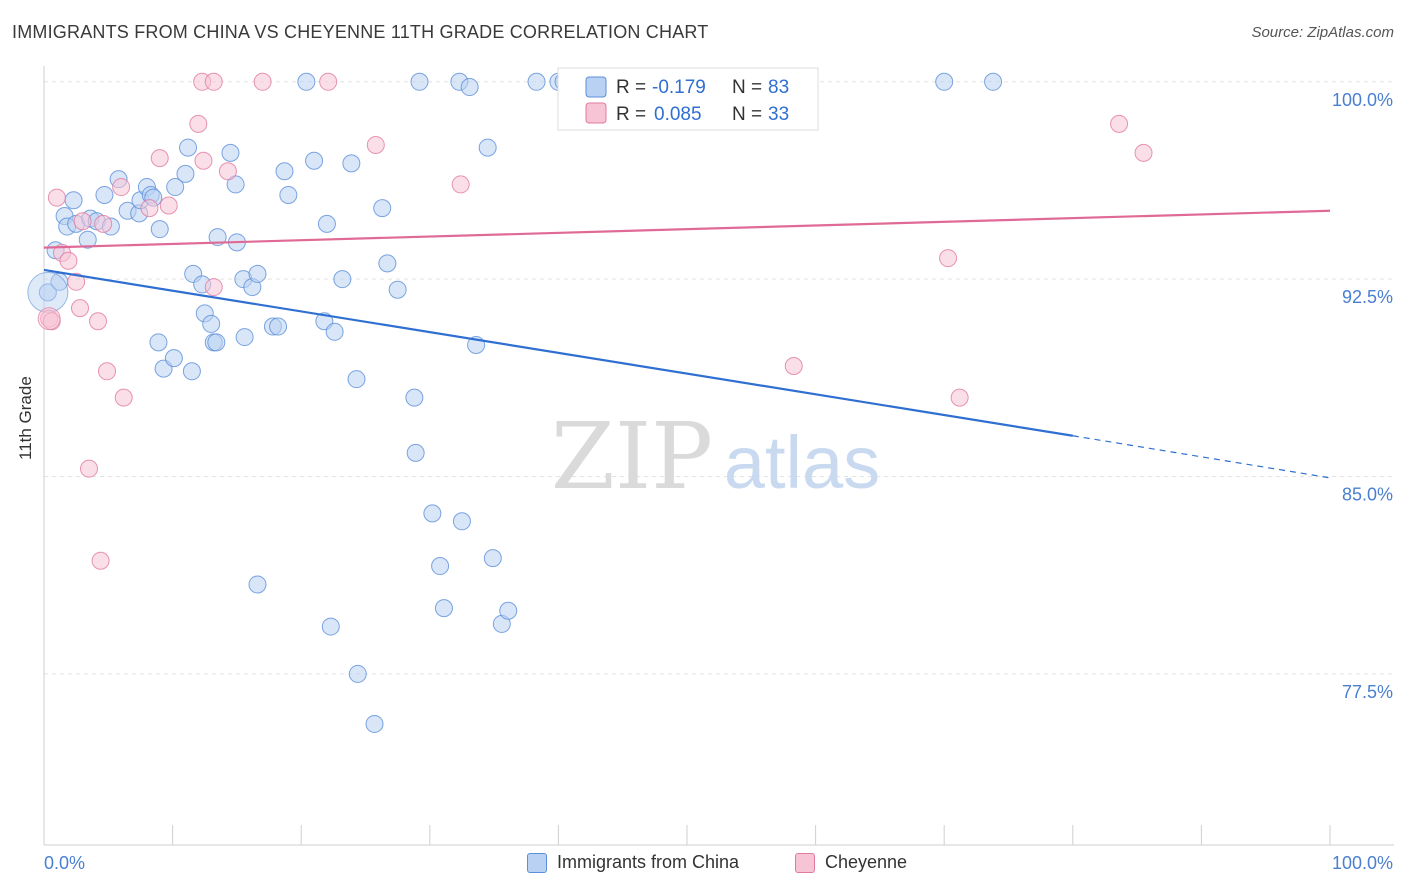 This screenshot has width=1406, height=892. What do you see at coordinates (631, 114) in the screenshot?
I see `legend-r-label-cheyenne: R =` at bounding box center [631, 114].